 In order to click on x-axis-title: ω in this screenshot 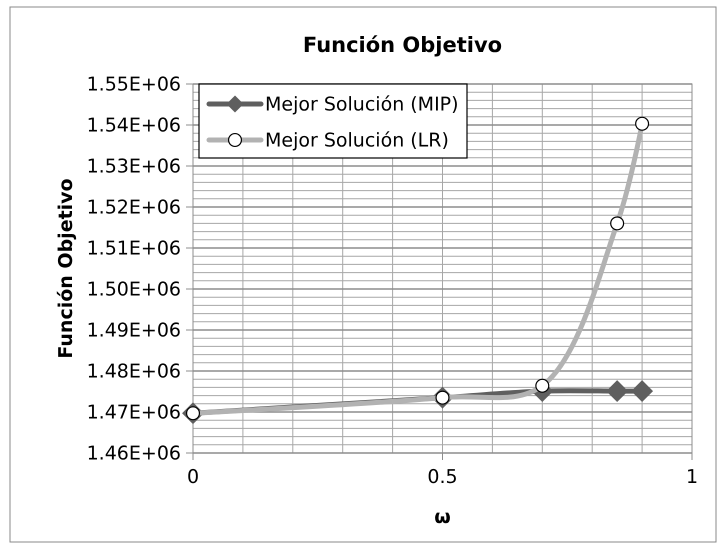, I will do `click(442, 517)`.